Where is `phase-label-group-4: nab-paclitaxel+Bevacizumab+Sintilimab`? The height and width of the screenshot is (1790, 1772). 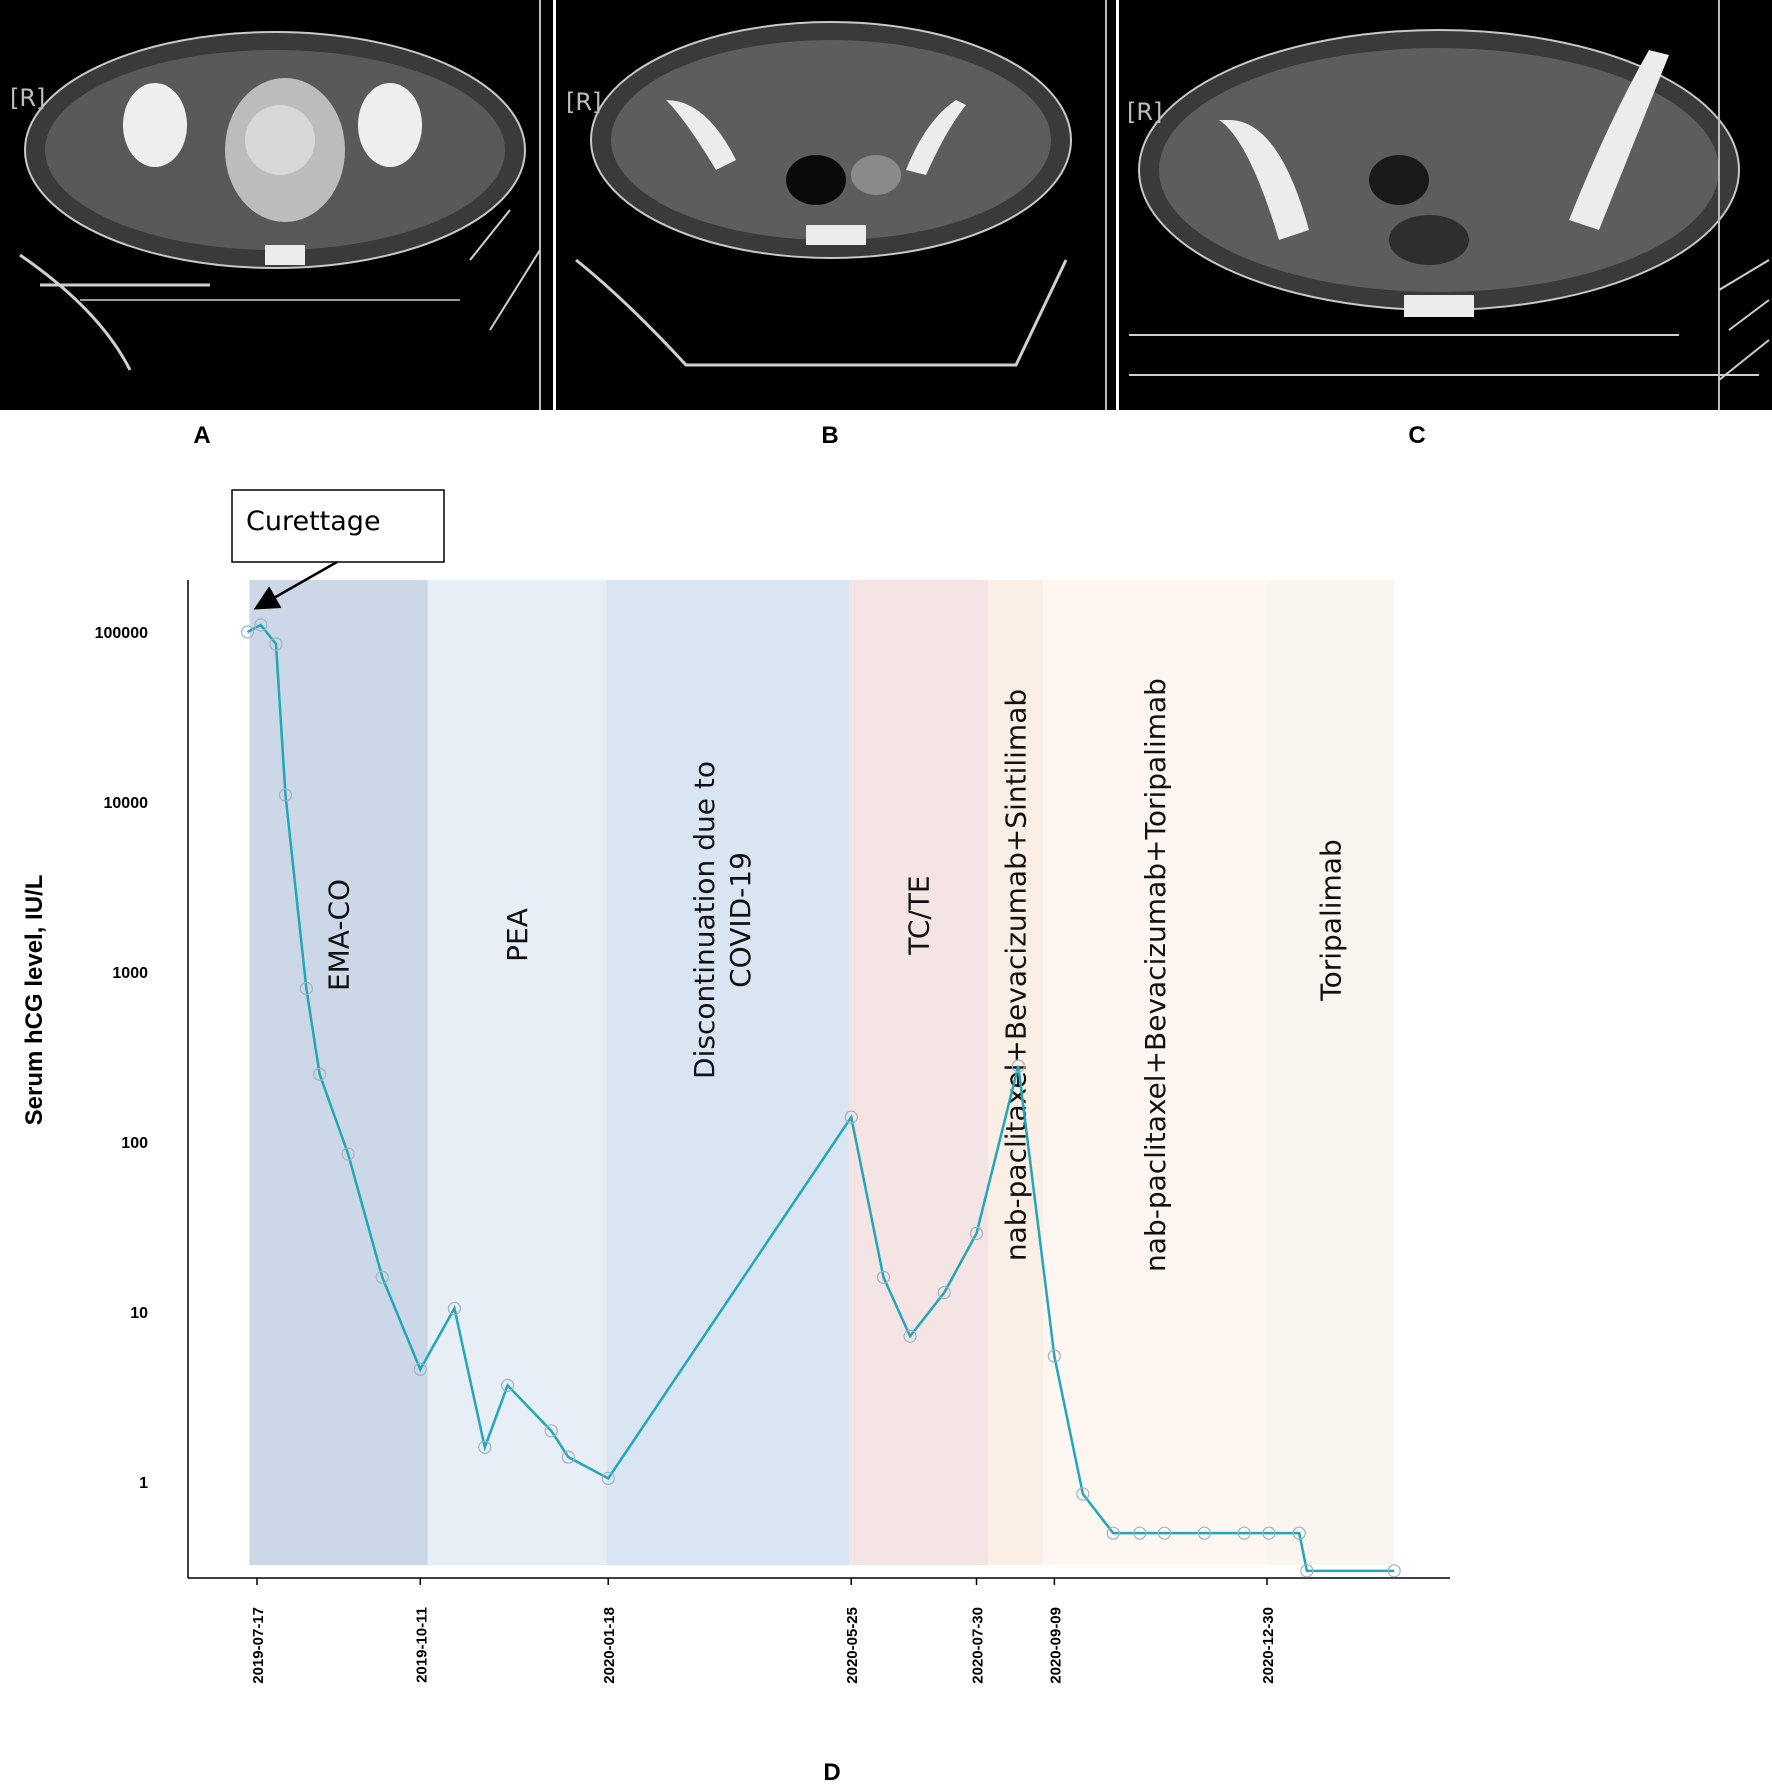 phase-label-group-4: nab-paclitaxel+Bevacizumab+Sintilimab is located at coordinates (1015, 975).